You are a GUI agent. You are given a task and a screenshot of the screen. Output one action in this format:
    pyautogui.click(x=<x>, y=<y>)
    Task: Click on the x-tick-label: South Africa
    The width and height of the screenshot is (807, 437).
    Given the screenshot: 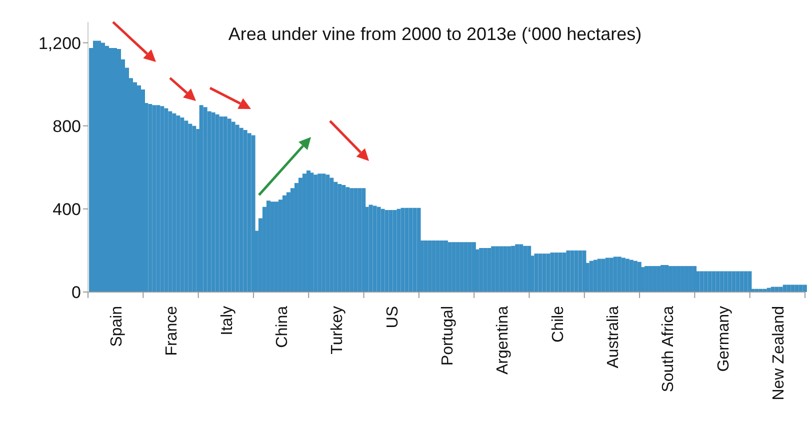 What is the action you would take?
    pyautogui.click(x=669, y=349)
    